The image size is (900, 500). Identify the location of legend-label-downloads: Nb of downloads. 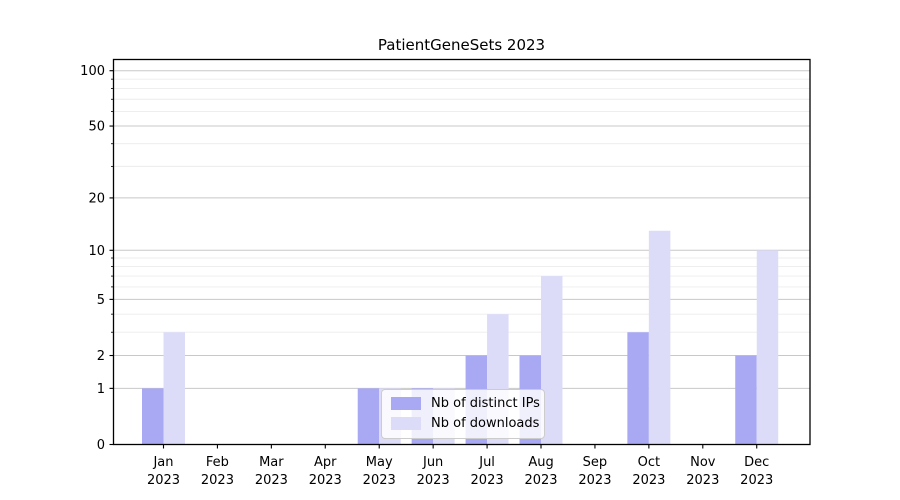
(485, 423).